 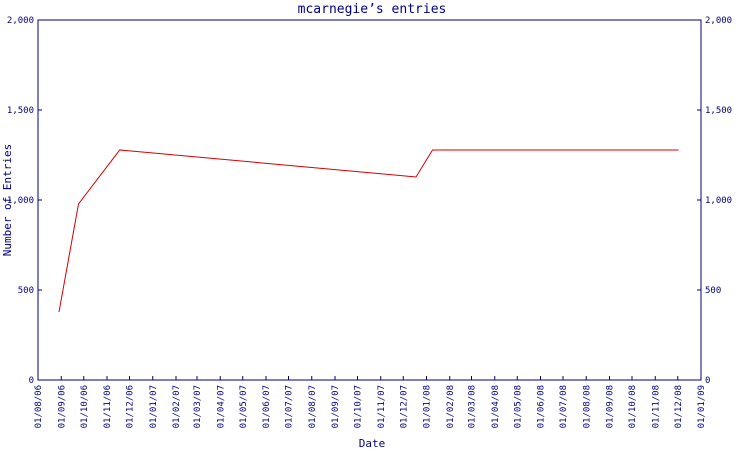 I want to click on x-tick-label: 01/10/06, so click(x=85, y=406).